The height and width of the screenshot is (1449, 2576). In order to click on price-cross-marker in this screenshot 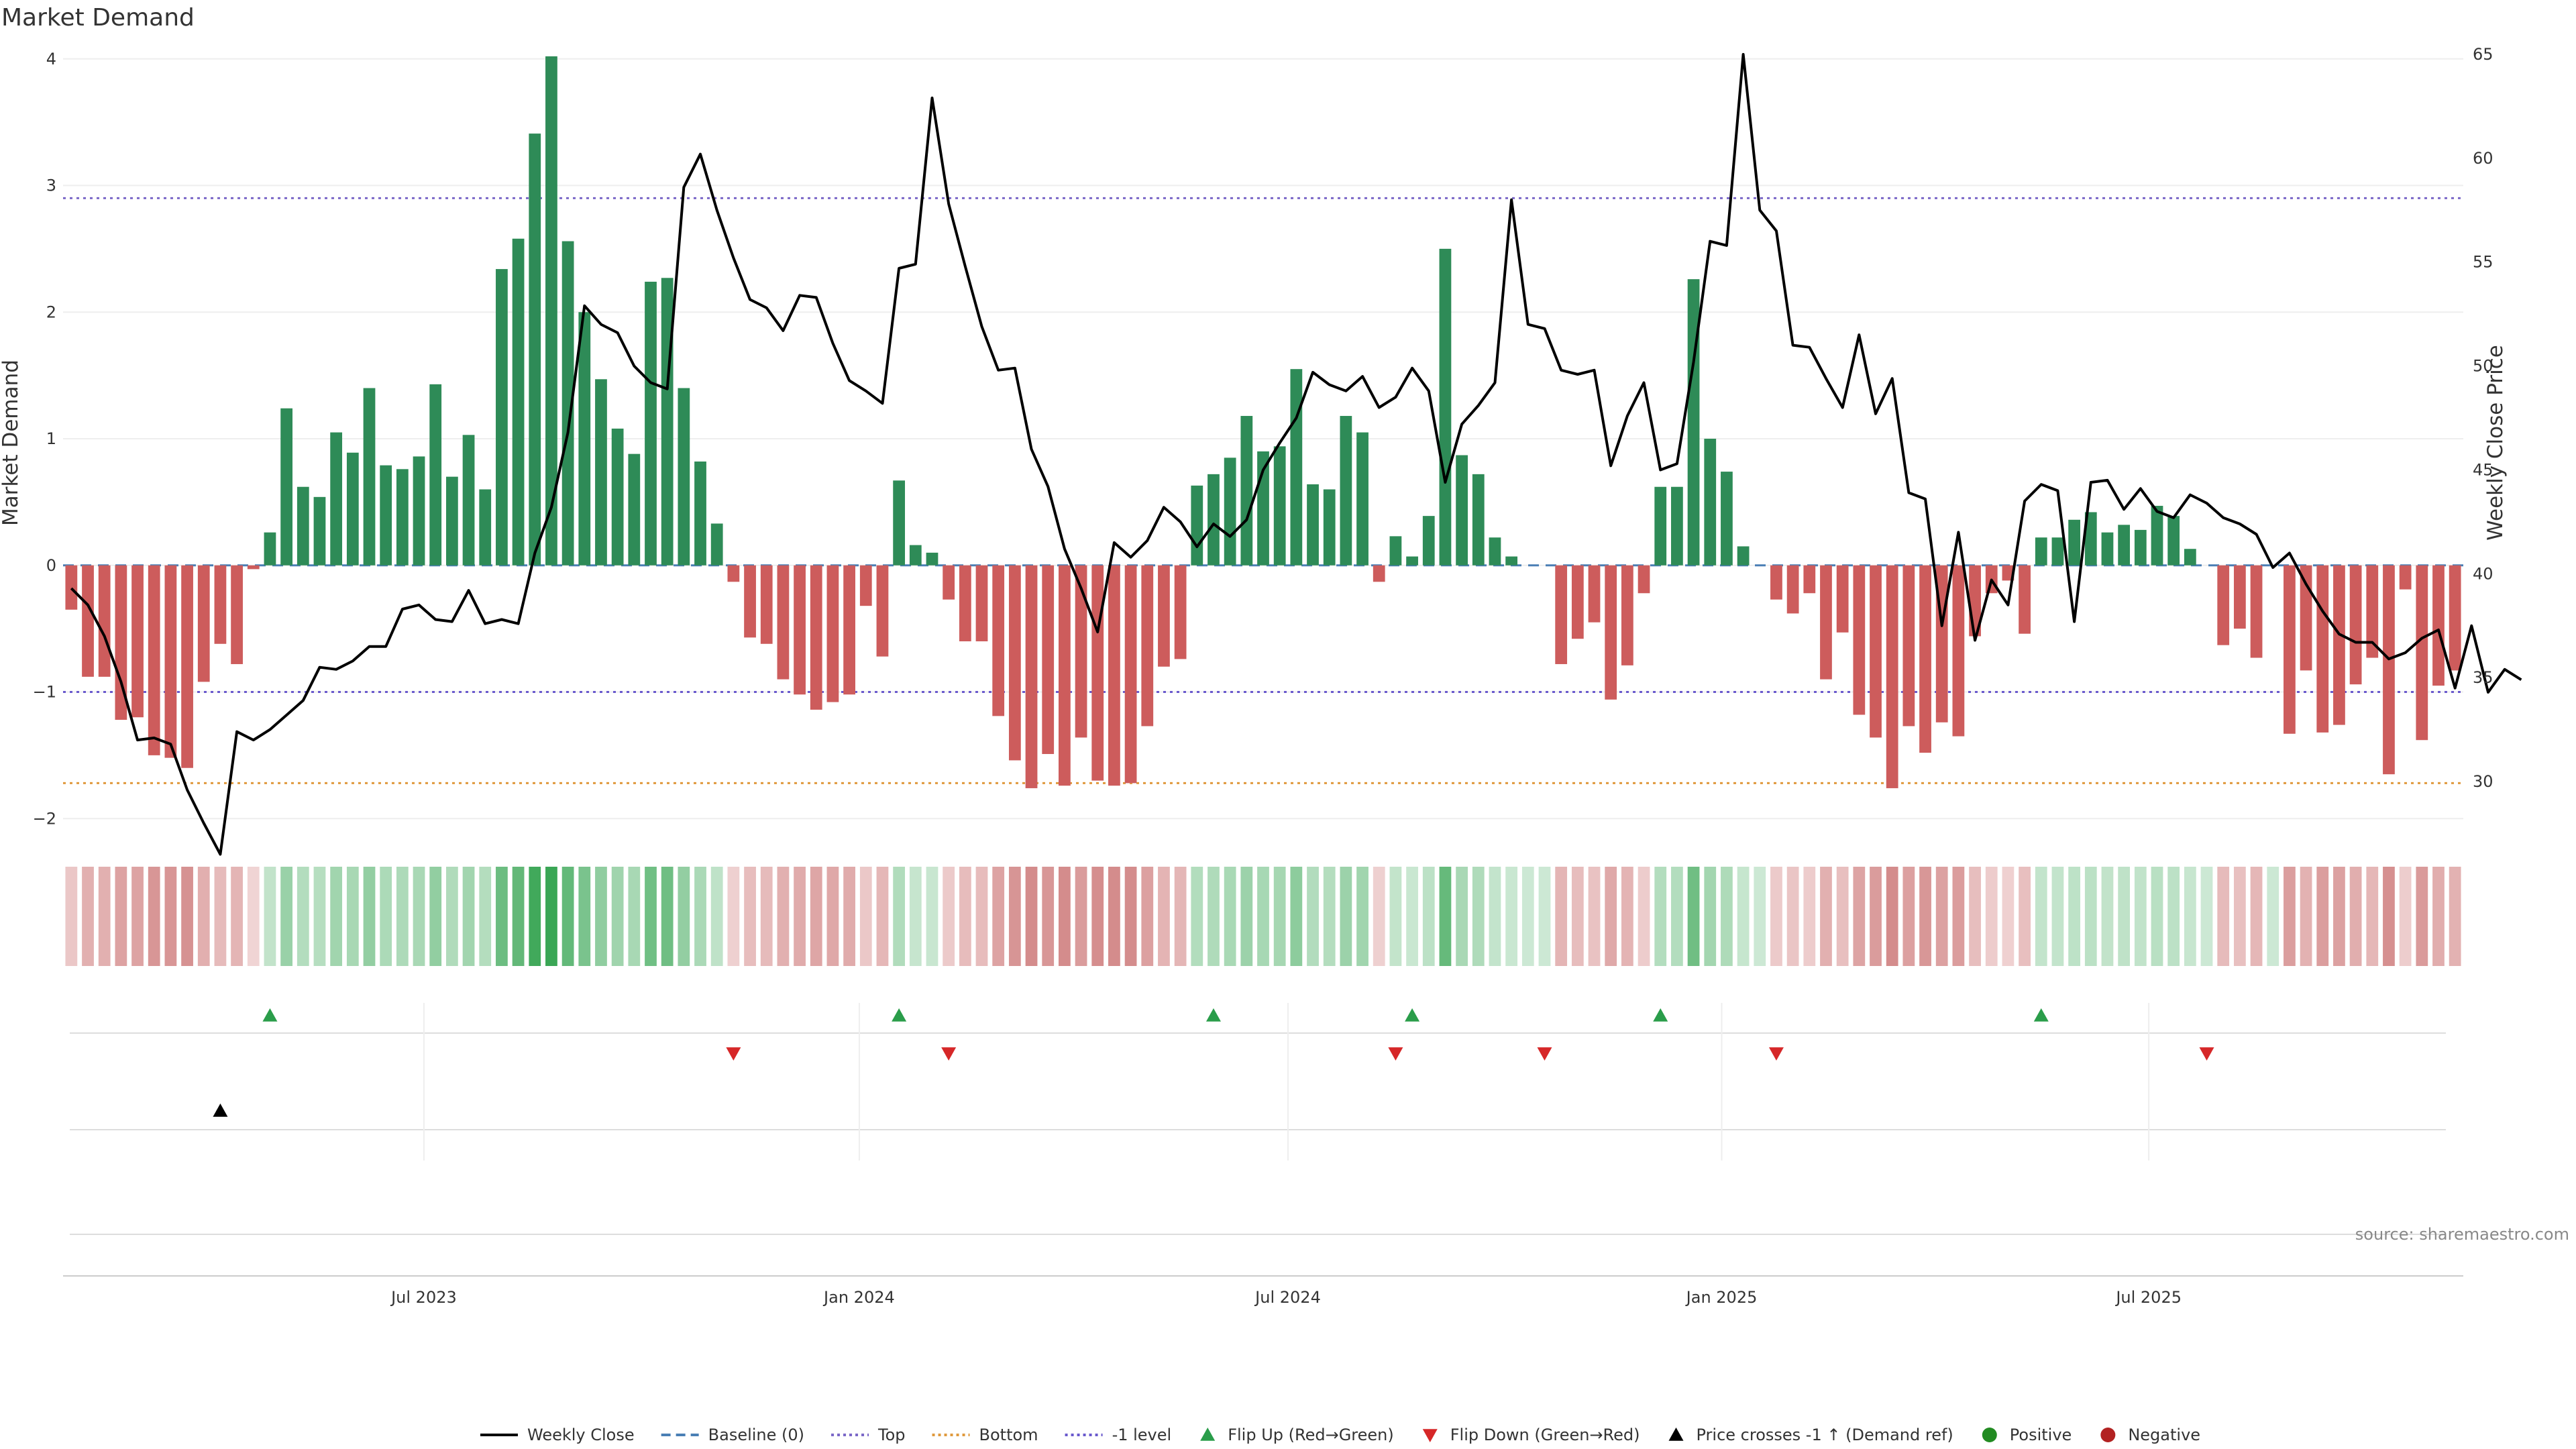, I will do `click(220, 1110)`.